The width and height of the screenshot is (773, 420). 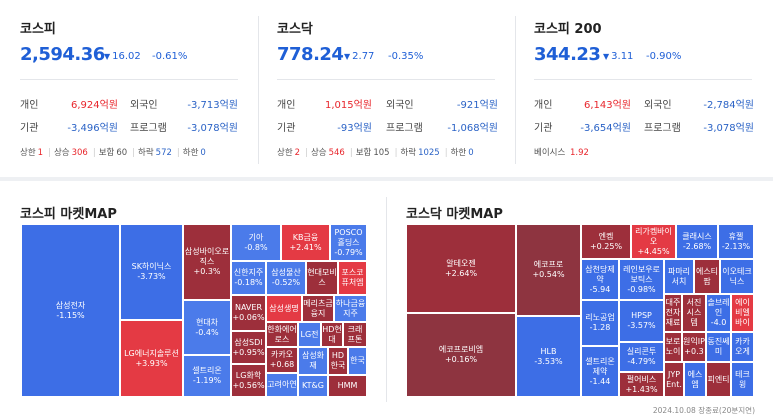 What do you see at coordinates (718, 379) in the screenshot?
I see `treemap-tile: 피엔티` at bounding box center [718, 379].